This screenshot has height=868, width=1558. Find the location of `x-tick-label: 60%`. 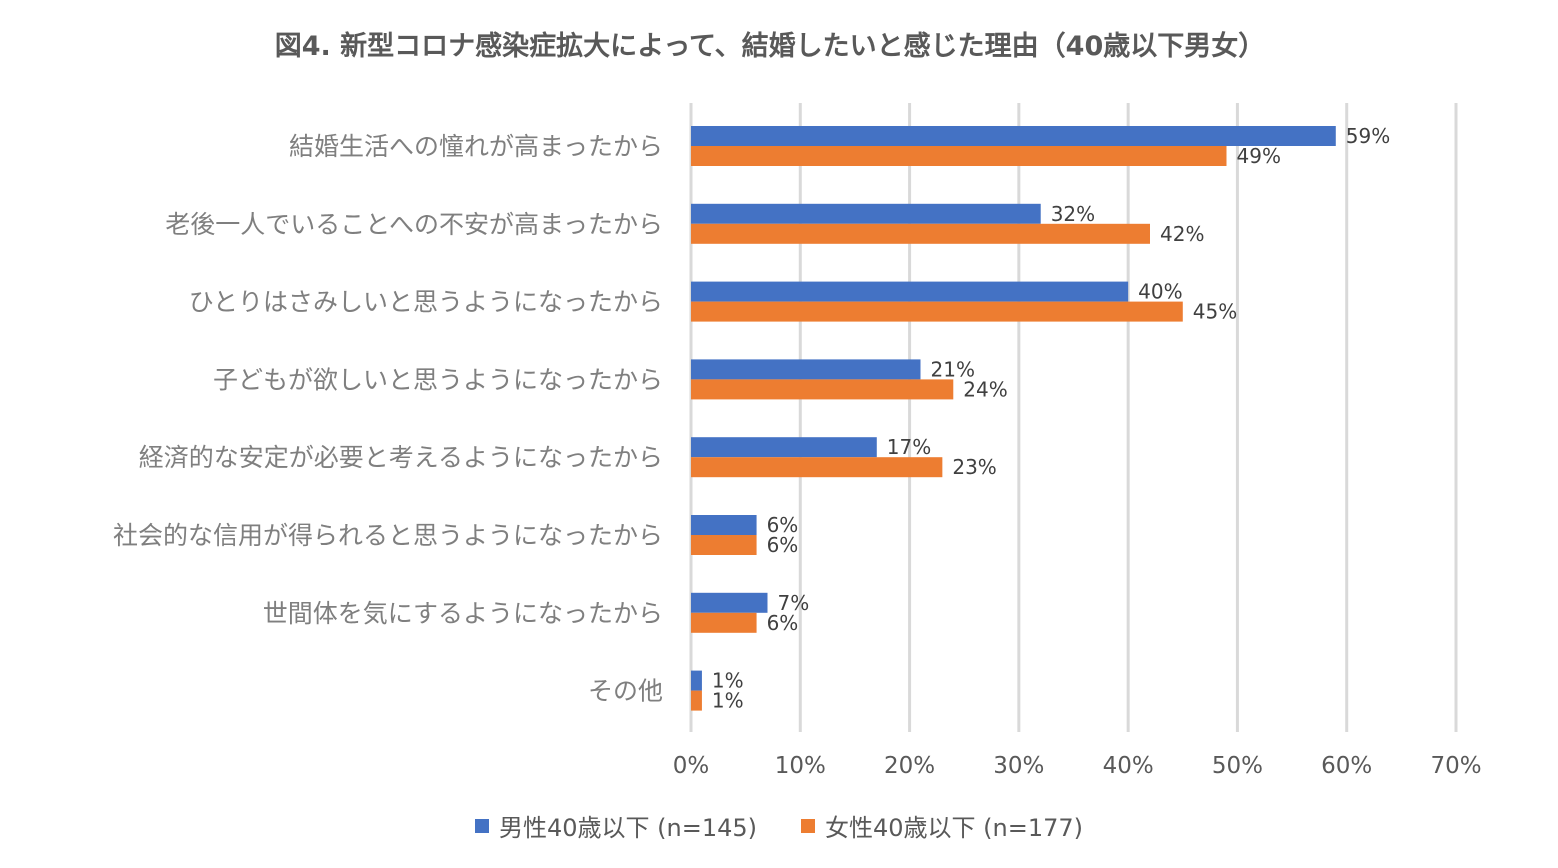

x-tick-label: 60% is located at coordinates (1346, 766).